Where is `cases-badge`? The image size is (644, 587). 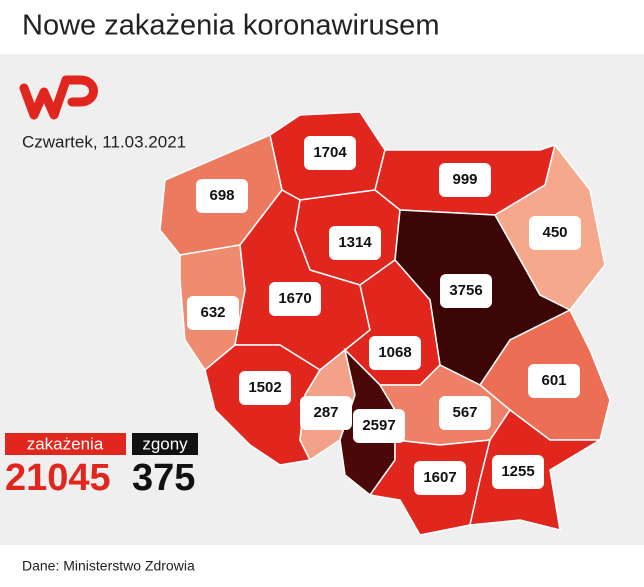
cases-badge is located at coordinates (65, 444).